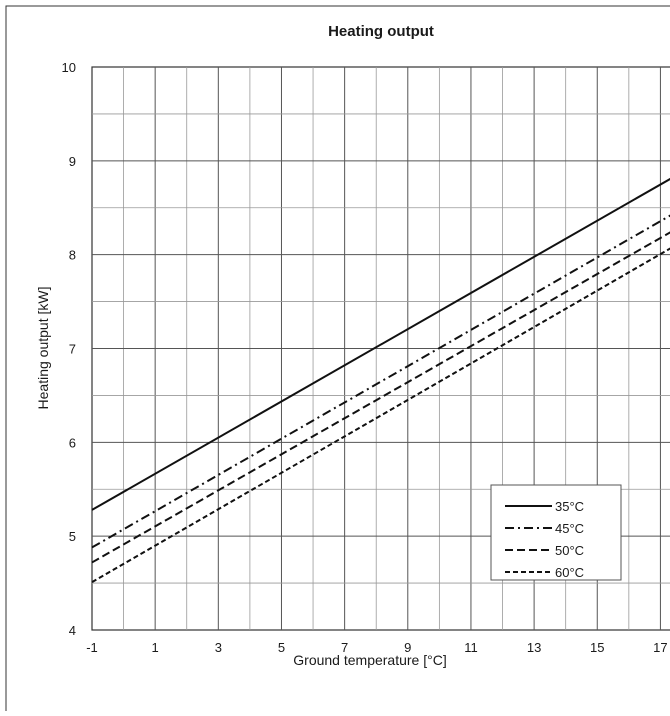 This screenshot has height=716, width=670. What do you see at coordinates (281, 647) in the screenshot?
I see `x-tick-label: 5` at bounding box center [281, 647].